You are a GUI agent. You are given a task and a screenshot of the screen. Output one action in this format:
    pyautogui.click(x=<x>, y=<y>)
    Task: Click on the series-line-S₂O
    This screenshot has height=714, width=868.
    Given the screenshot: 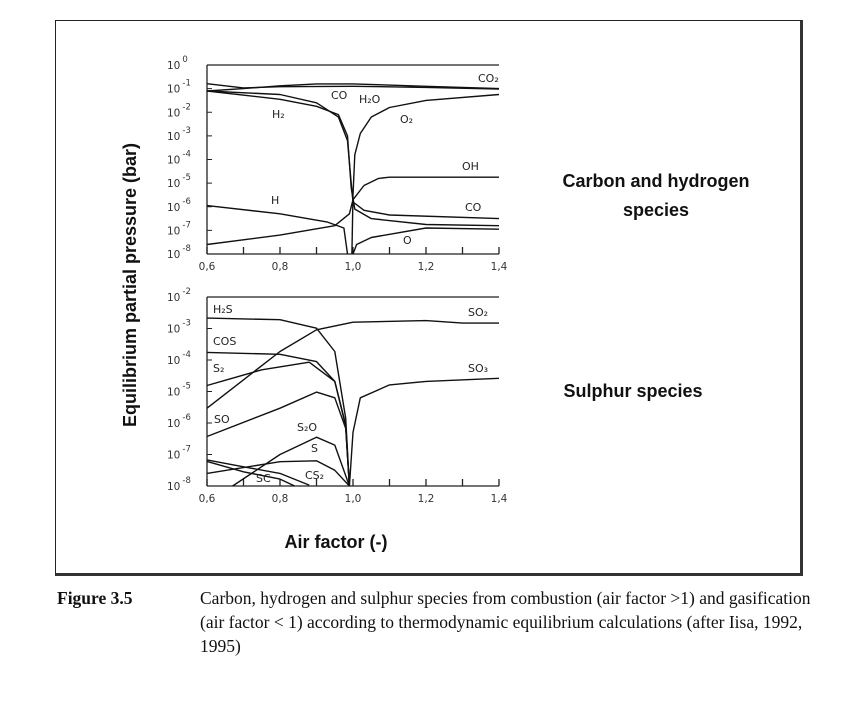 What is the action you would take?
    pyautogui.click(x=291, y=461)
    